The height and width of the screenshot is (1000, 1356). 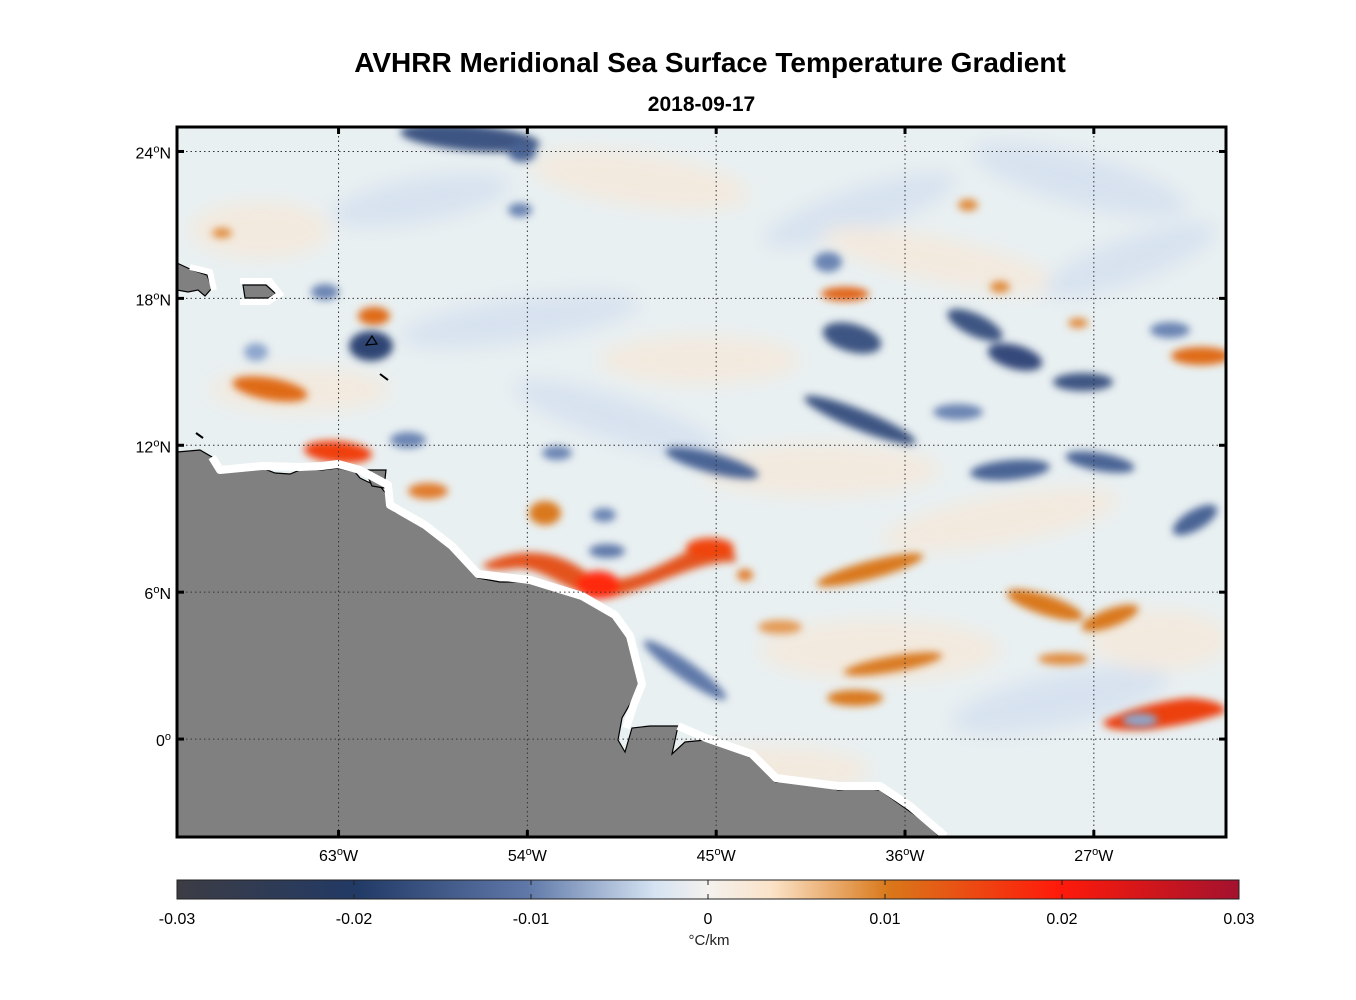 I want to click on colorbar: -0.03 -0.02 -0.01 0 0.01 0.02 0.03, so click(x=707, y=903).